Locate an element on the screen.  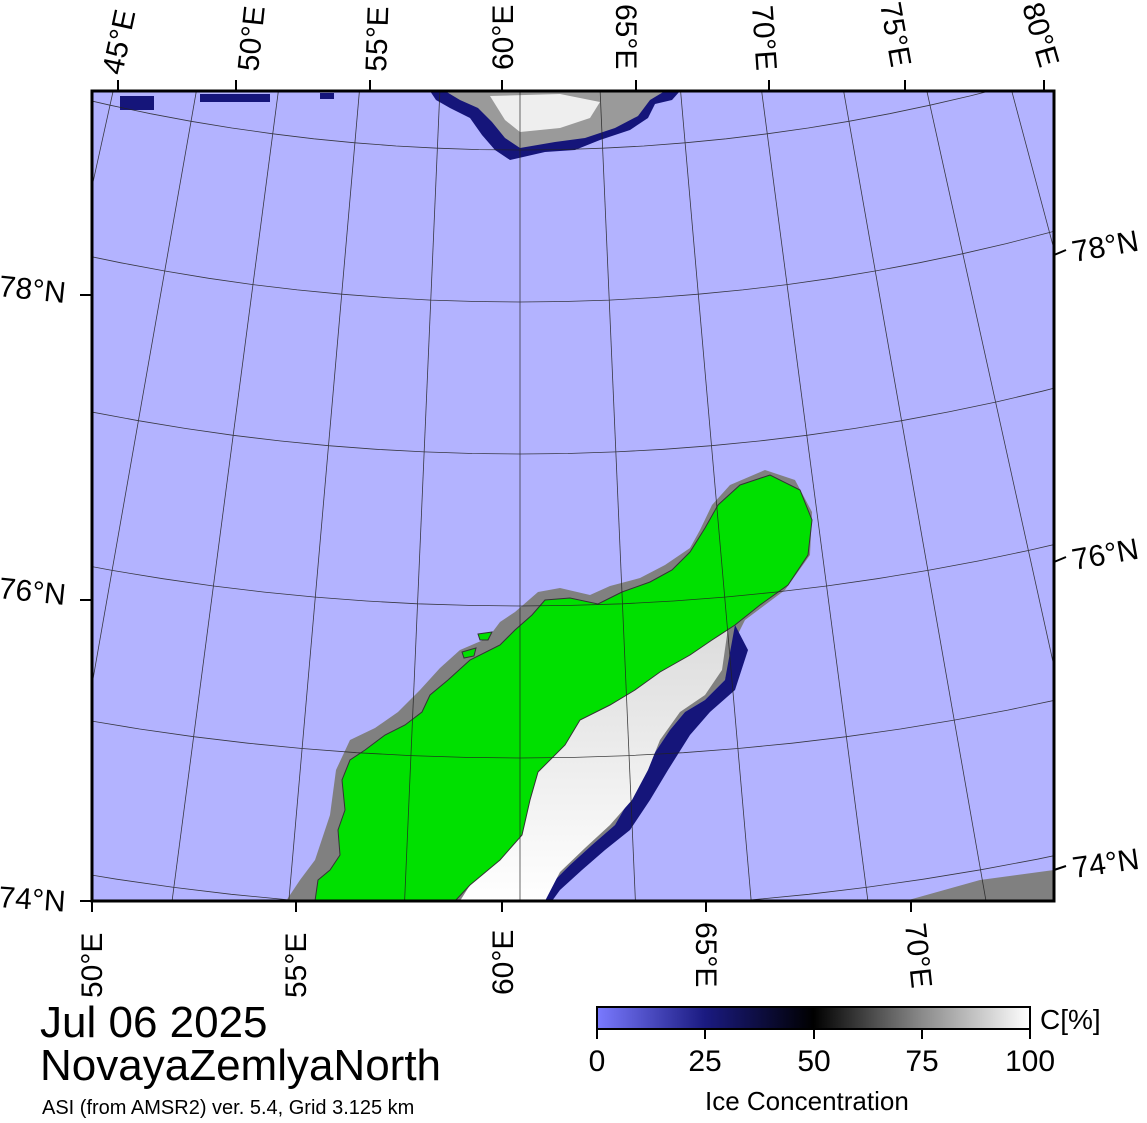
left-lat-label-78: 78°N is located at coordinates (33, 290).